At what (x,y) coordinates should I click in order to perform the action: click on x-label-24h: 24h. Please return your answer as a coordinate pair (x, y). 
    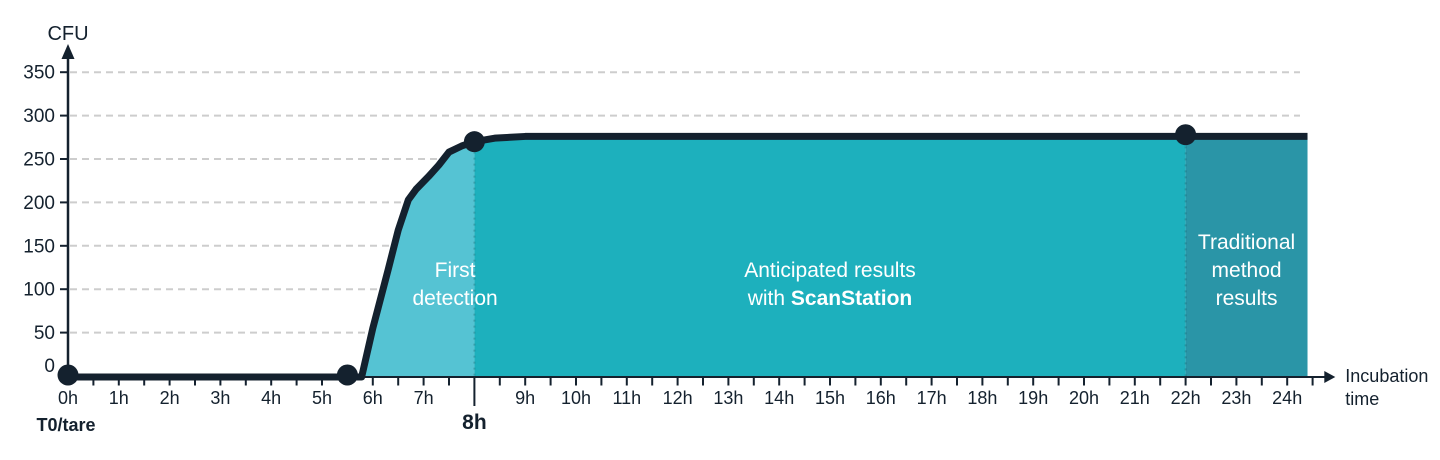
    Looking at the image, I should click on (1287, 398).